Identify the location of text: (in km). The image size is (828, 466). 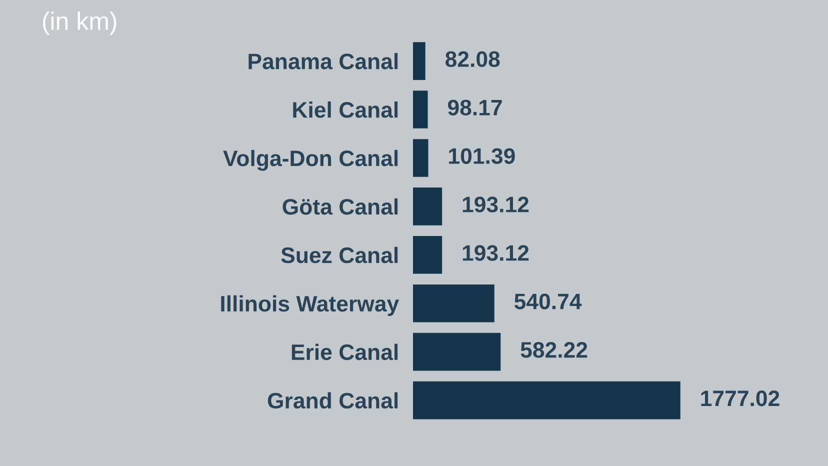
(79, 23).